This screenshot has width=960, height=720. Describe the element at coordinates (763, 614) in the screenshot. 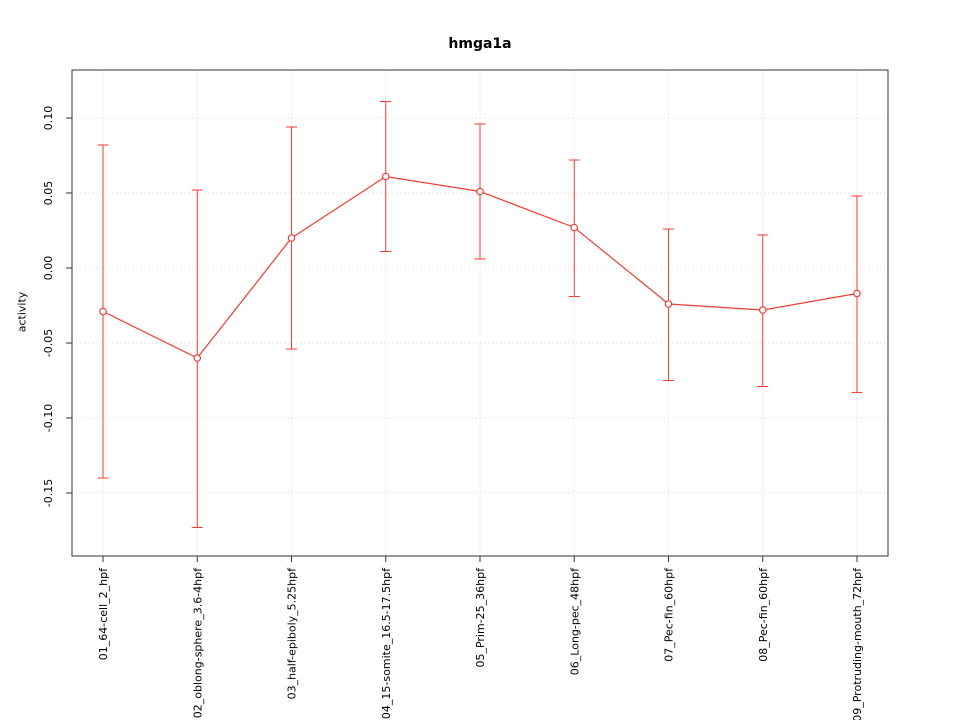

I see `x-tick-label: 08_Pec-fin_60hpf` at that location.